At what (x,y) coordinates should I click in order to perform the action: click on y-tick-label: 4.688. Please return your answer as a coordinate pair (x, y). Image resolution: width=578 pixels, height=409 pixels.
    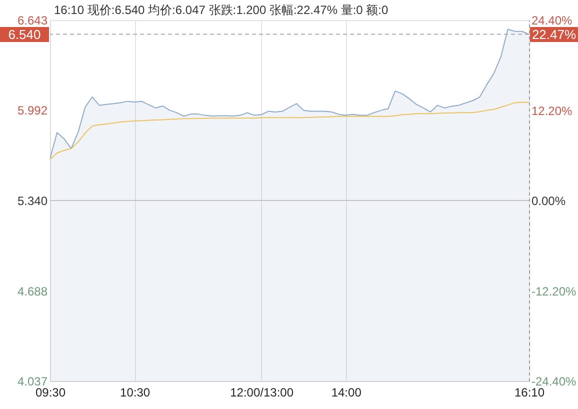
    Looking at the image, I should click on (32, 291).